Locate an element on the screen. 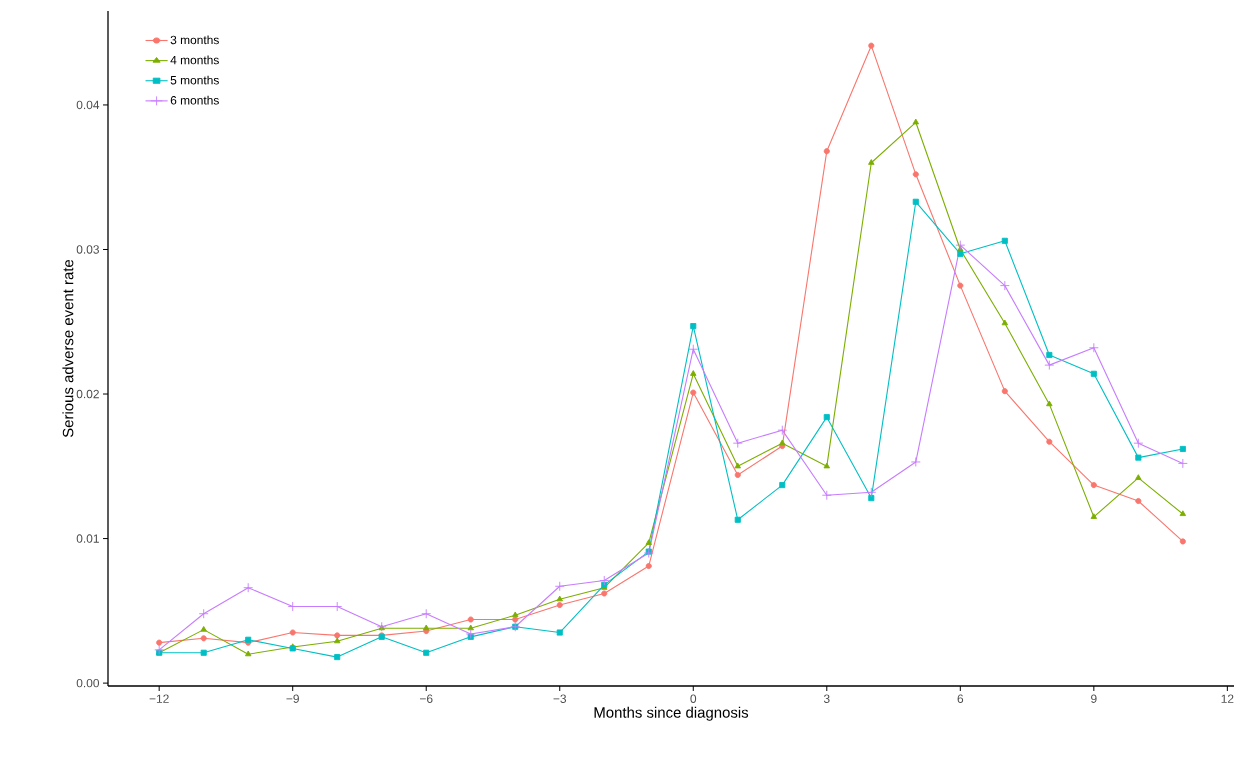  y-tick-label: 0.02 is located at coordinates (87, 394).